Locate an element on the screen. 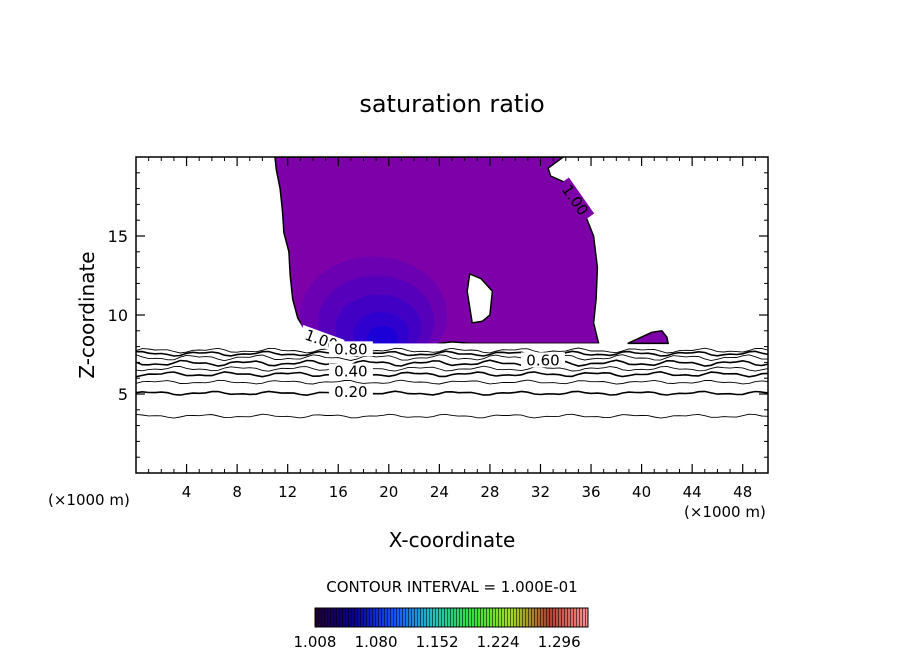 The width and height of the screenshot is (904, 654). contour-label-5: 0.20 is located at coordinates (350, 392).